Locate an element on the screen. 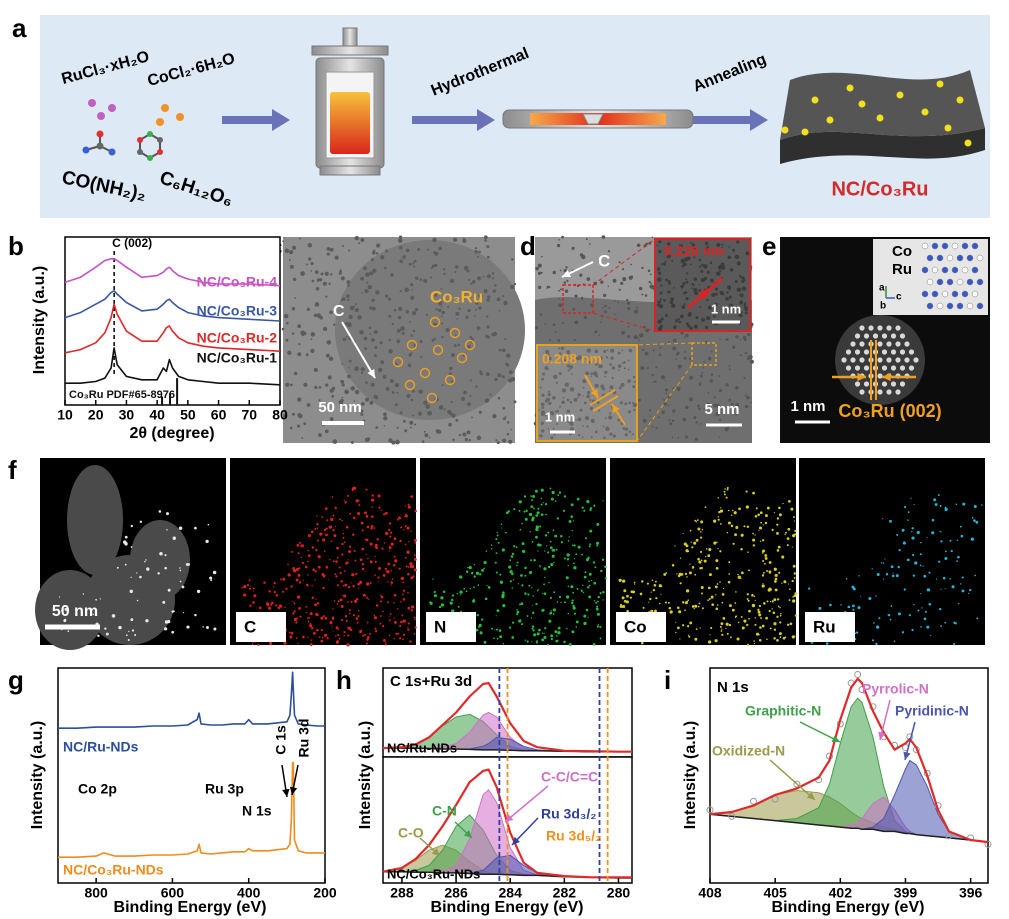  spectrum-line is located at coordinates (507, 823).